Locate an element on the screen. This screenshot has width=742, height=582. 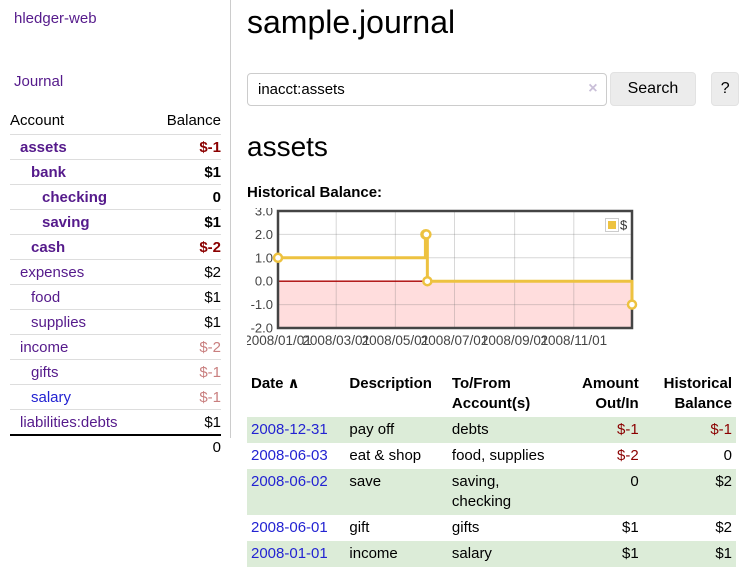
transaction-accounts-cell: salary is located at coordinates (471, 553).